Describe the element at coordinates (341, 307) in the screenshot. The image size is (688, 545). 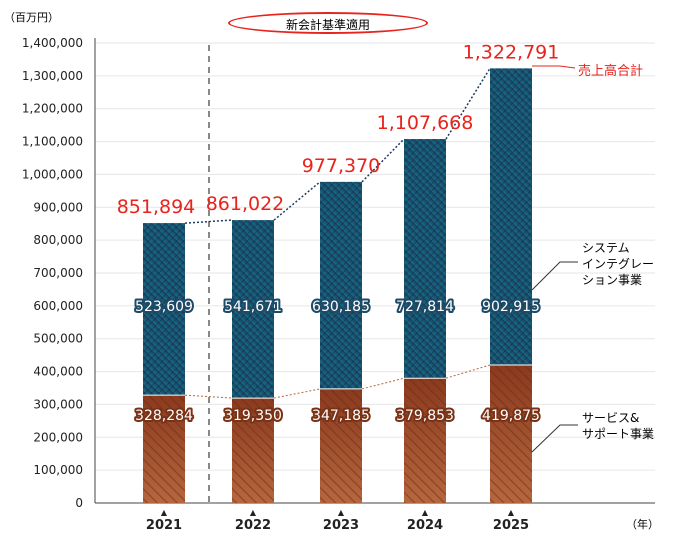
I see `label-system-integration: 630,185` at that location.